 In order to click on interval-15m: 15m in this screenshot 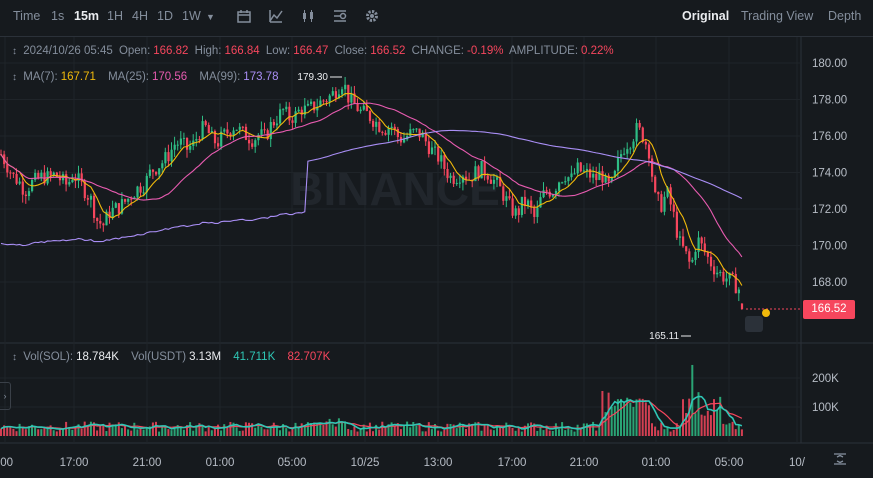, I will do `click(87, 16)`.